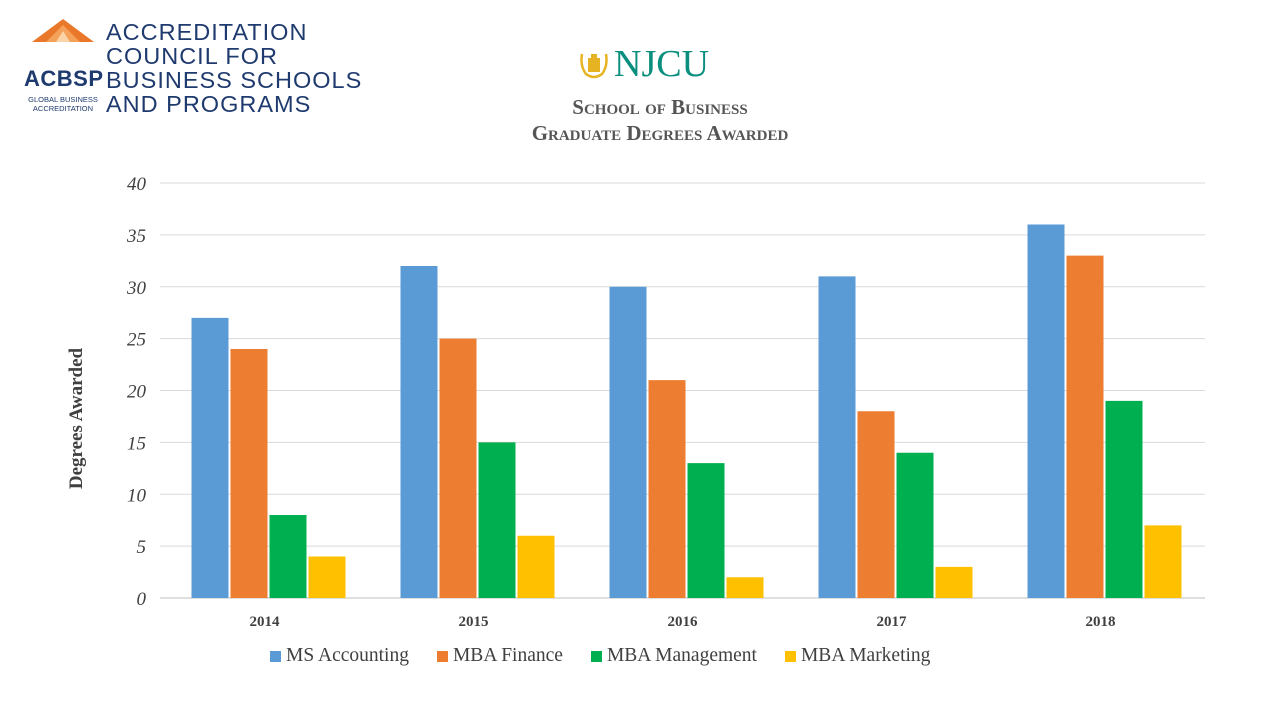 The image size is (1280, 720). What do you see at coordinates (234, 80) in the screenshot?
I see `acbsp-name-line: BUSINESS SCHOOLS` at bounding box center [234, 80].